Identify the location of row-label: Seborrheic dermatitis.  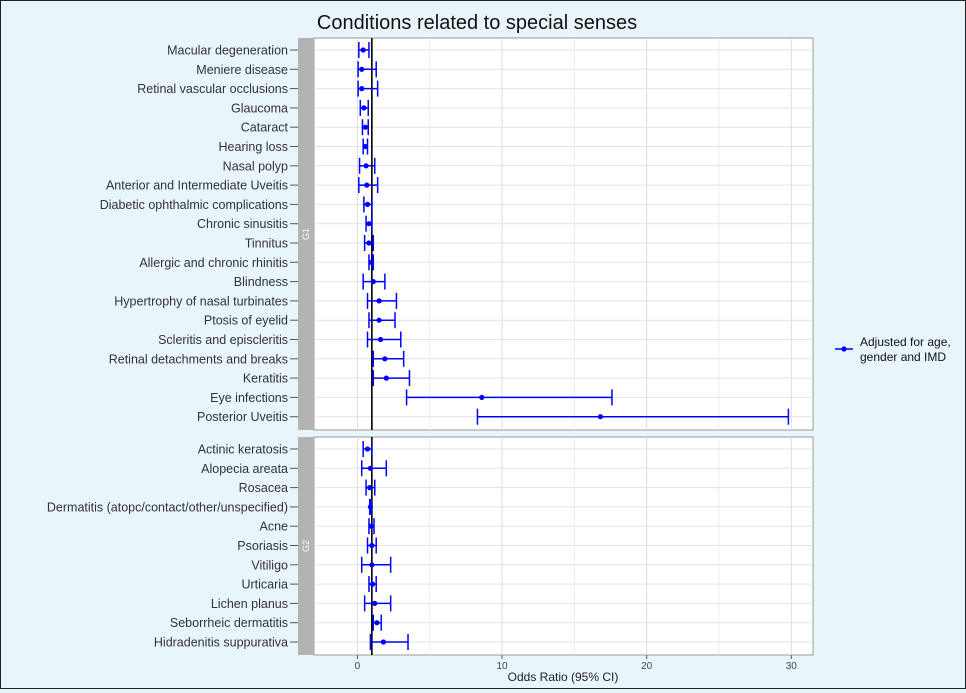
(229, 623).